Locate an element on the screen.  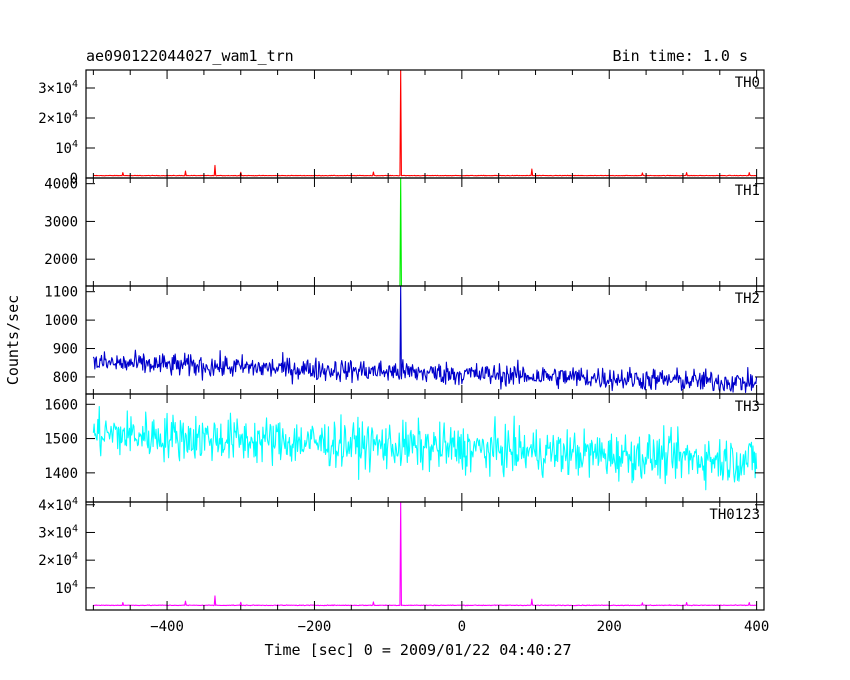
panel-label-th0: TH0 is located at coordinates (747, 83).